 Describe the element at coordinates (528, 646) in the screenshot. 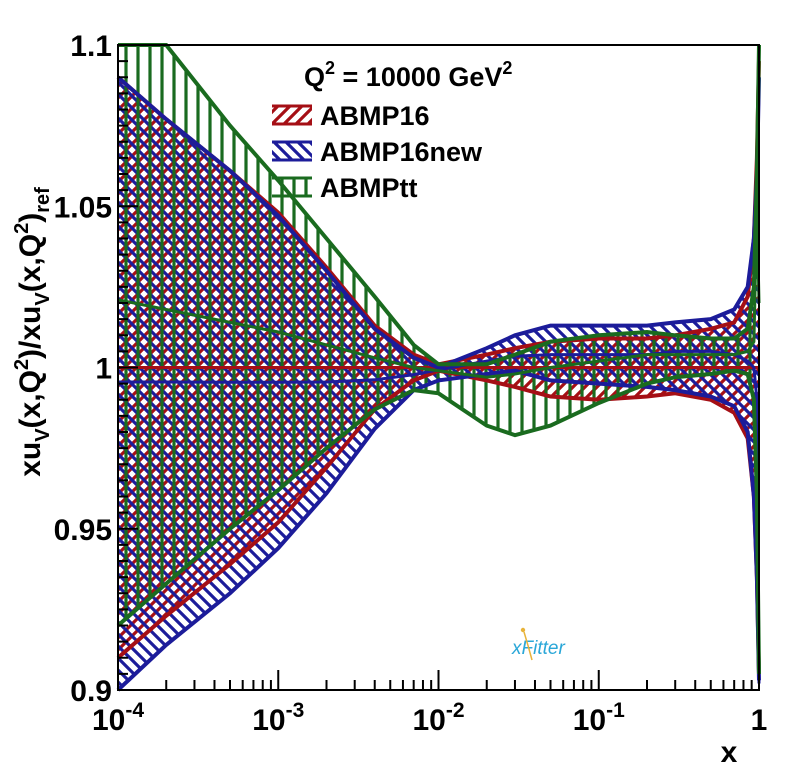

I see `xfitter-logo-mark` at that location.